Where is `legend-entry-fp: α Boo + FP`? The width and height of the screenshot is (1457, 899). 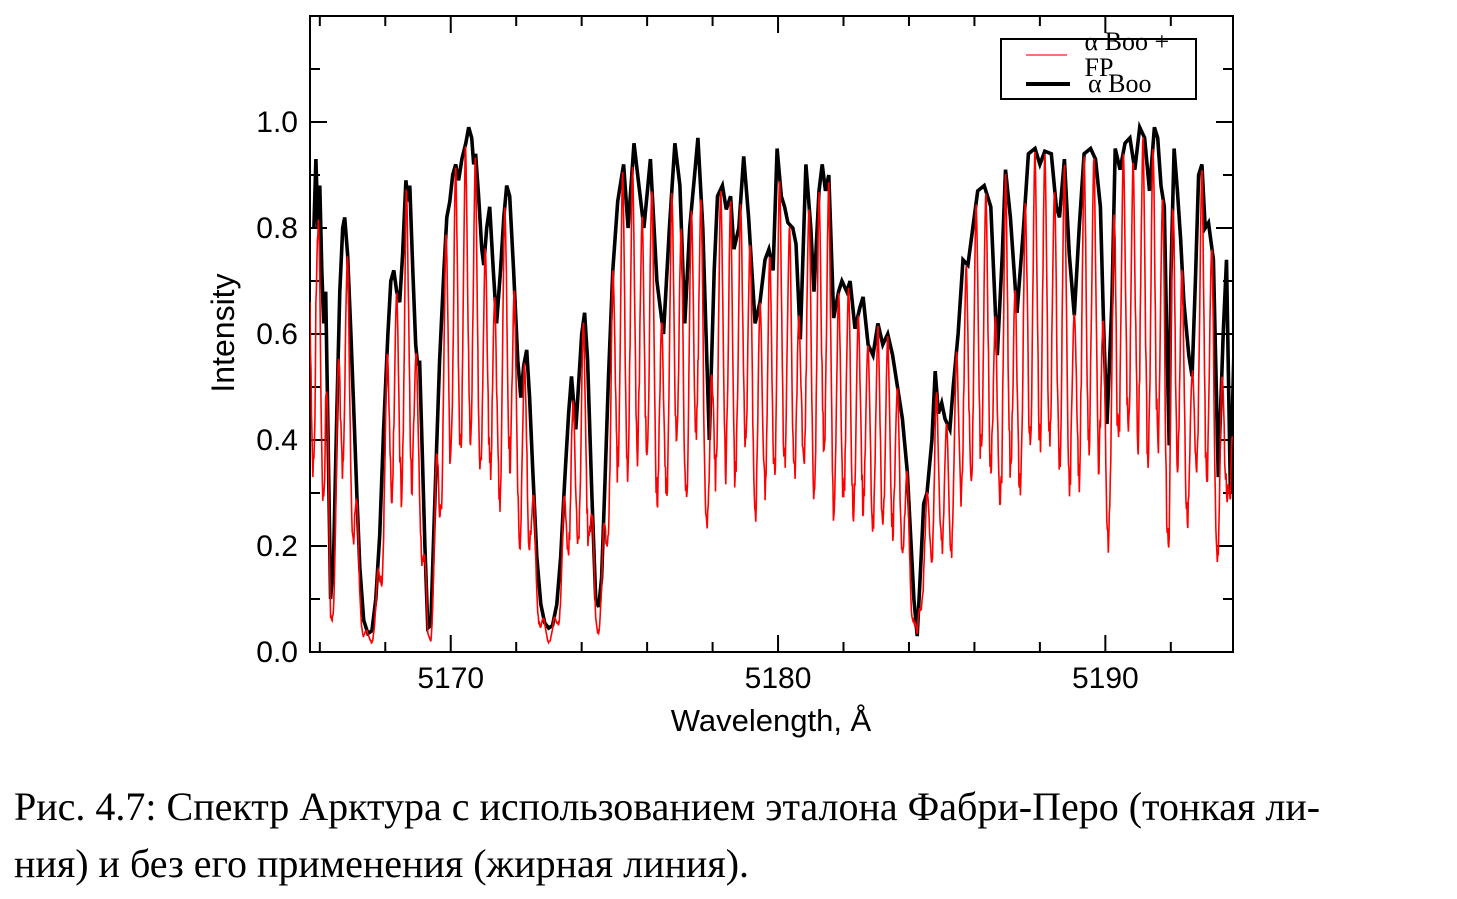 legend-entry-fp: α Boo + FP is located at coordinates (1098, 54).